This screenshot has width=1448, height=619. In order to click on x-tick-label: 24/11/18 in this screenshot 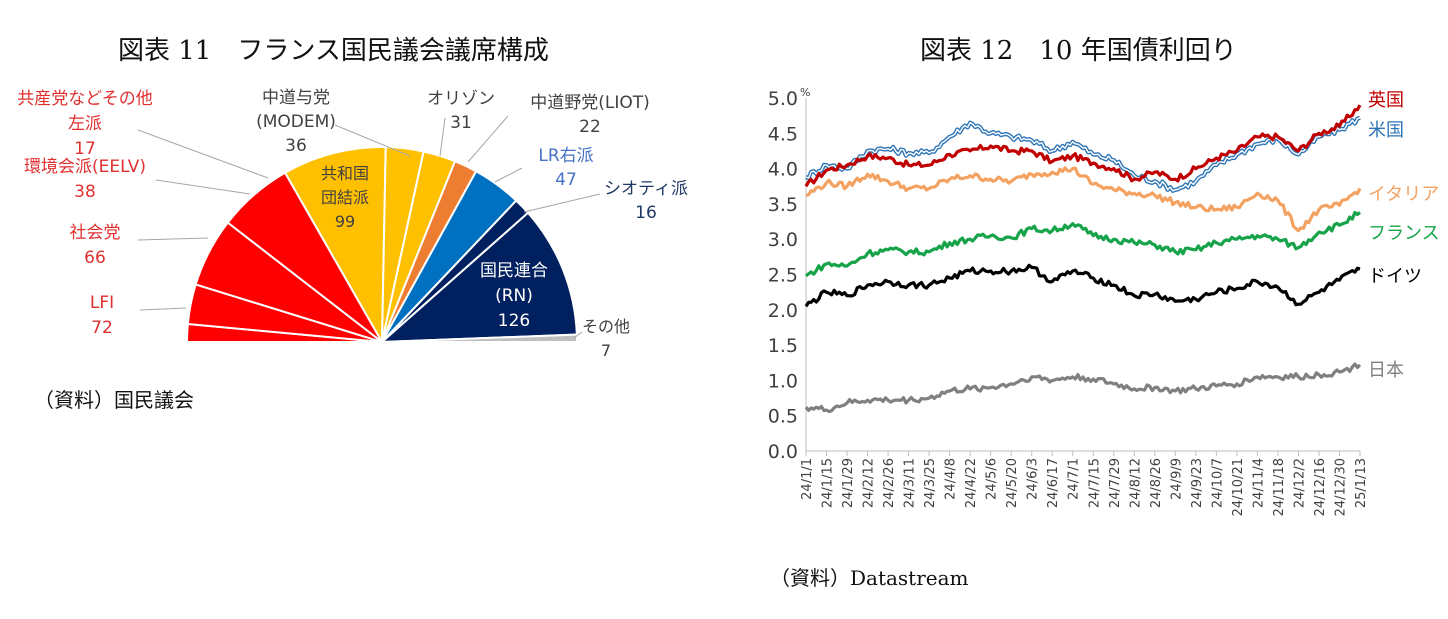, I will do `click(1279, 487)`.